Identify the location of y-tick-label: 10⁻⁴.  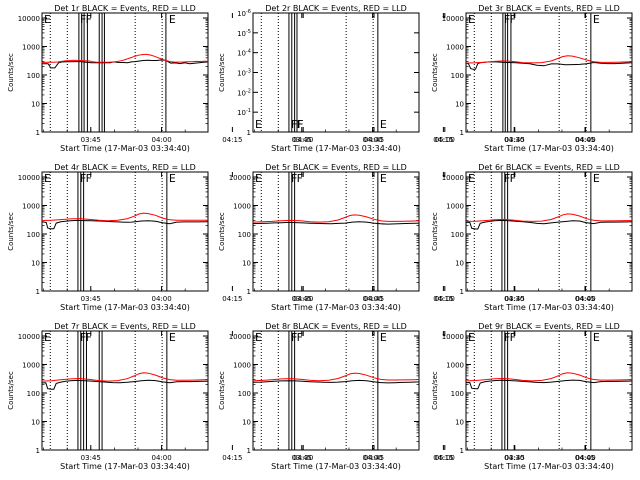
(244, 53).